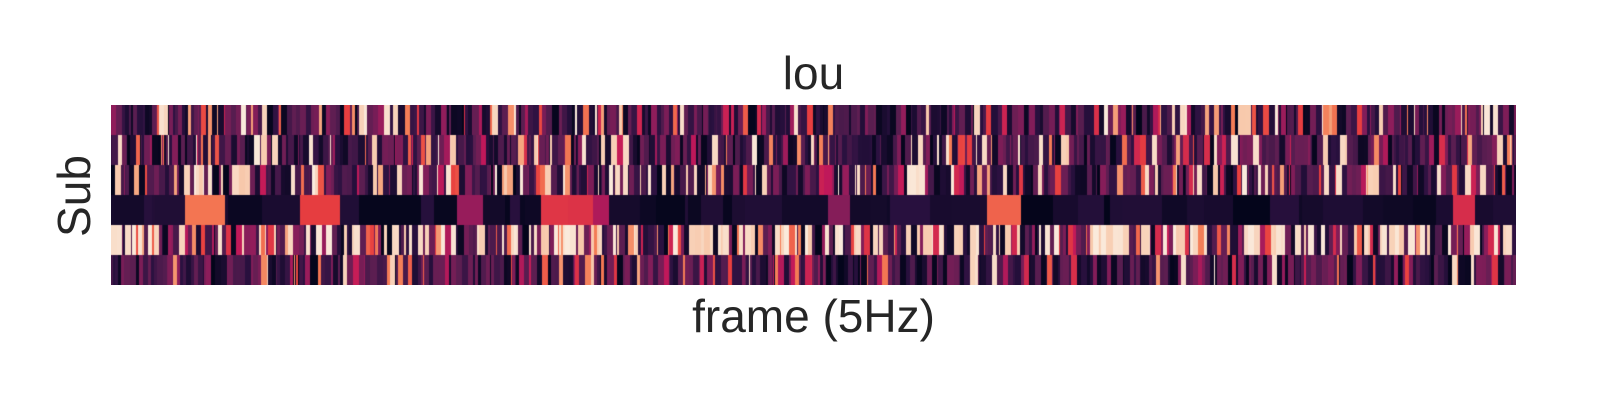  I want to click on y-axis-label: Sub, so click(74, 196).